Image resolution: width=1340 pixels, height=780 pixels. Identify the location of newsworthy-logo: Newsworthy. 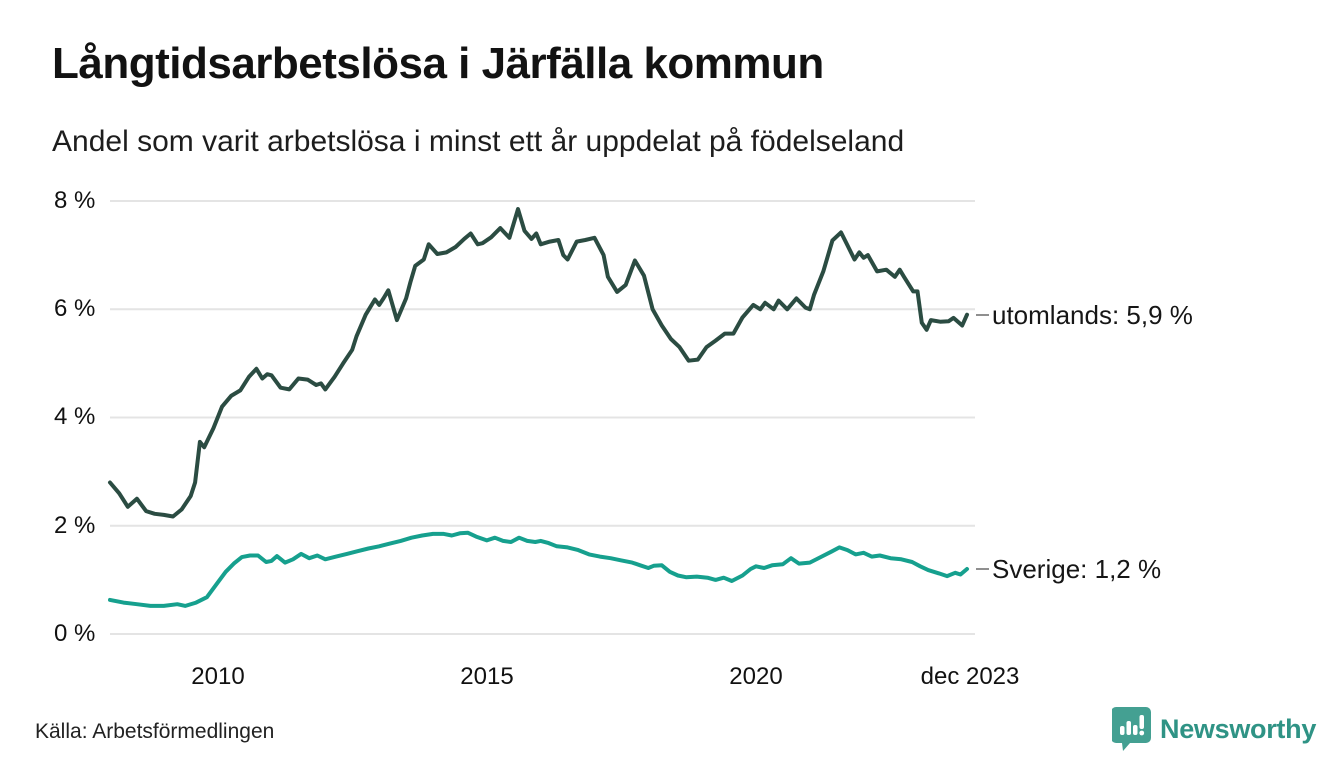
(1214, 729).